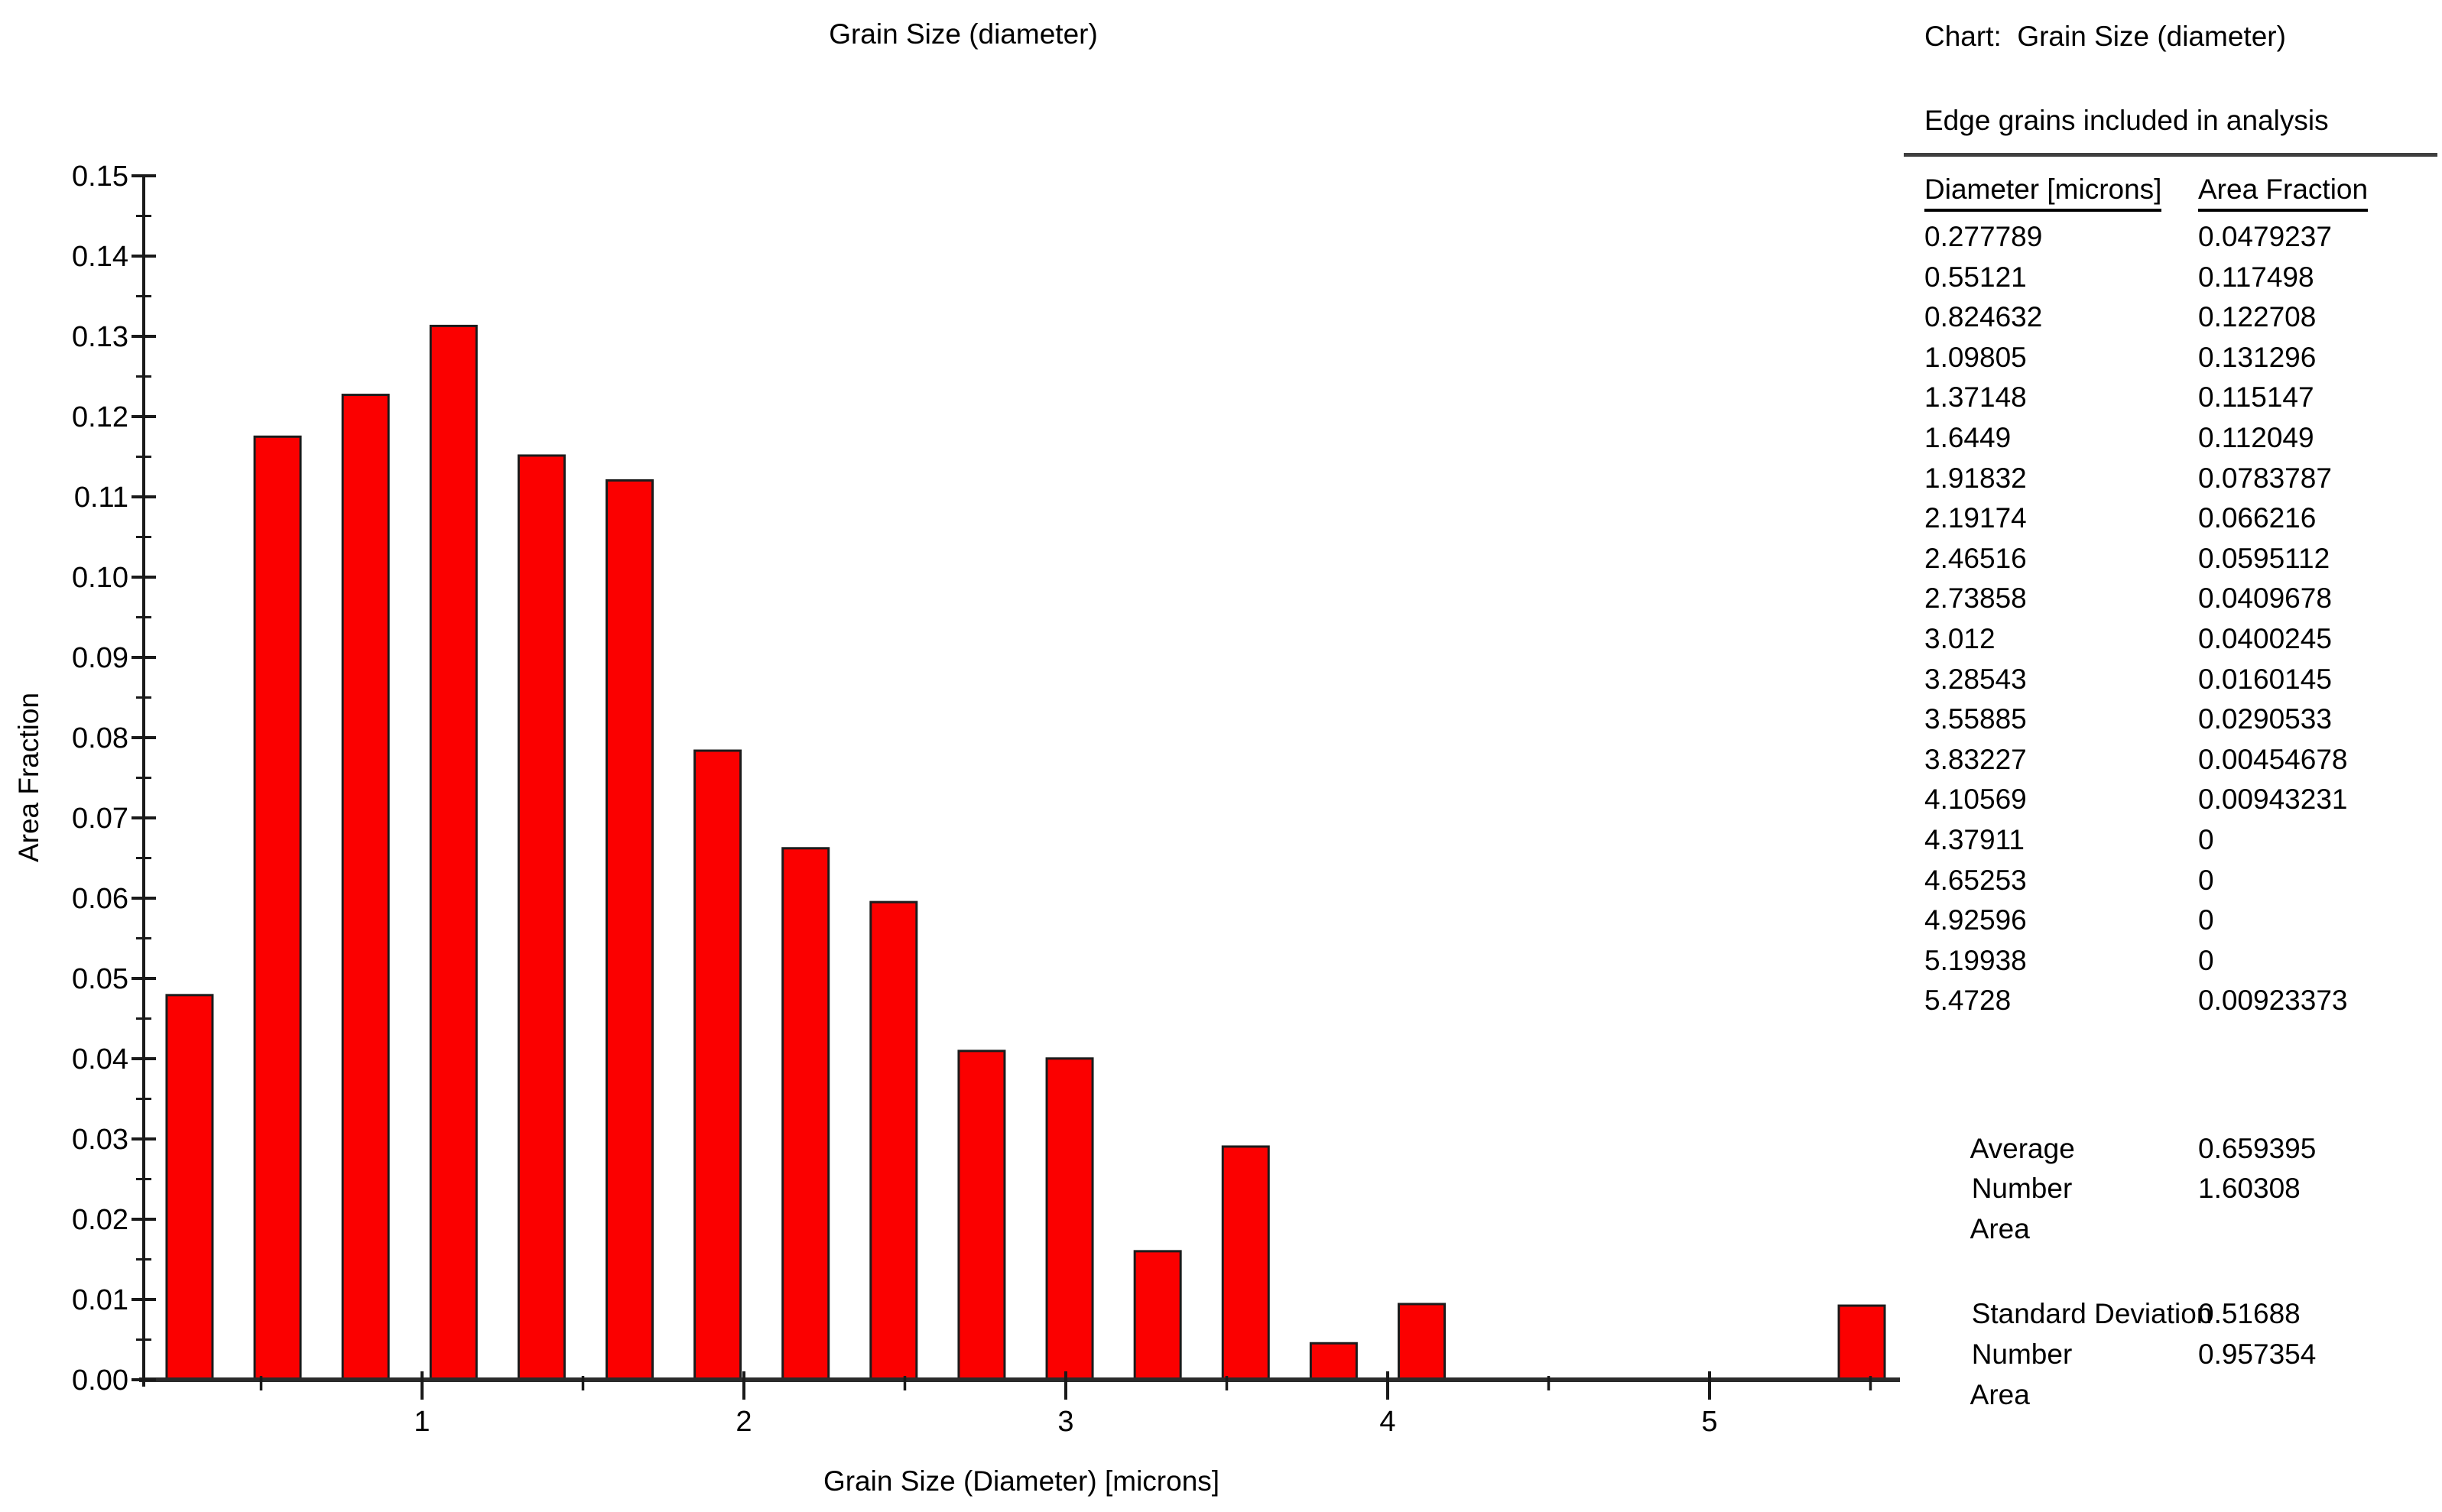  I want to click on cell-diameter: 2.73858, so click(1976, 598).